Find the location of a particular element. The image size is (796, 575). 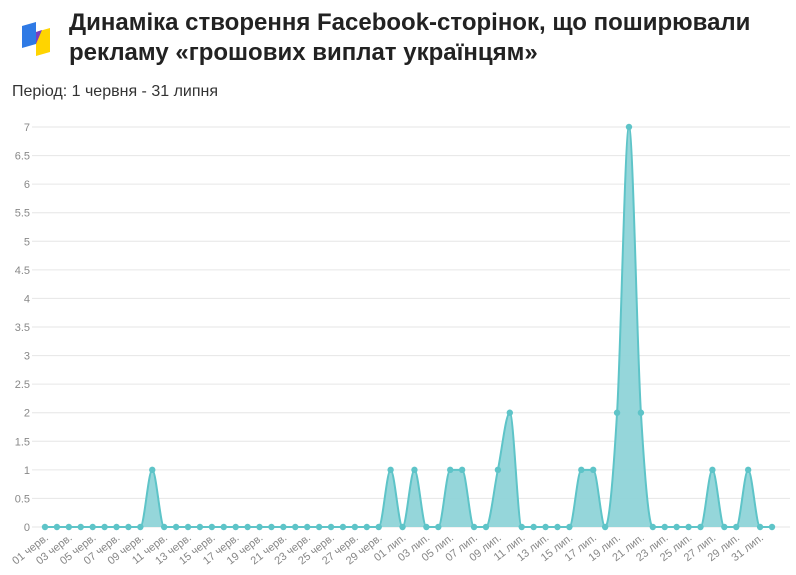

y-tick-label: 5.5 is located at coordinates (22, 214).